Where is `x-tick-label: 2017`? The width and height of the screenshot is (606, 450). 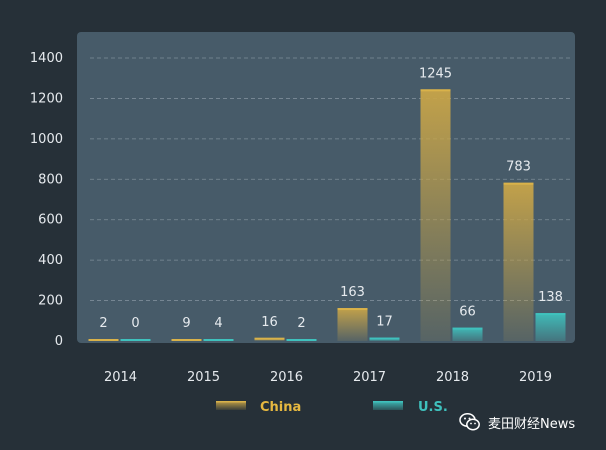 x-tick-label: 2017 is located at coordinates (369, 377).